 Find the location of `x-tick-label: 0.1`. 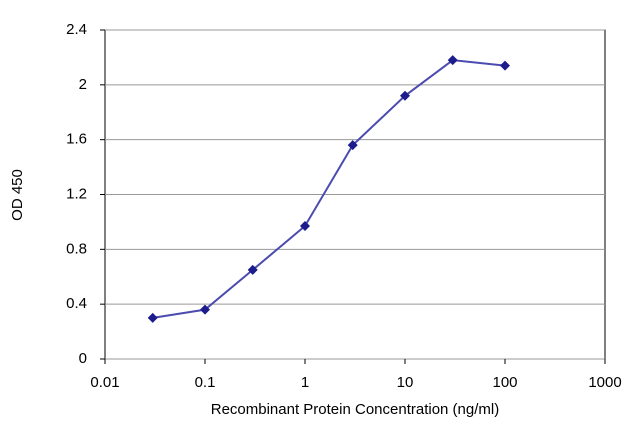

x-tick-label: 0.1 is located at coordinates (205, 382).